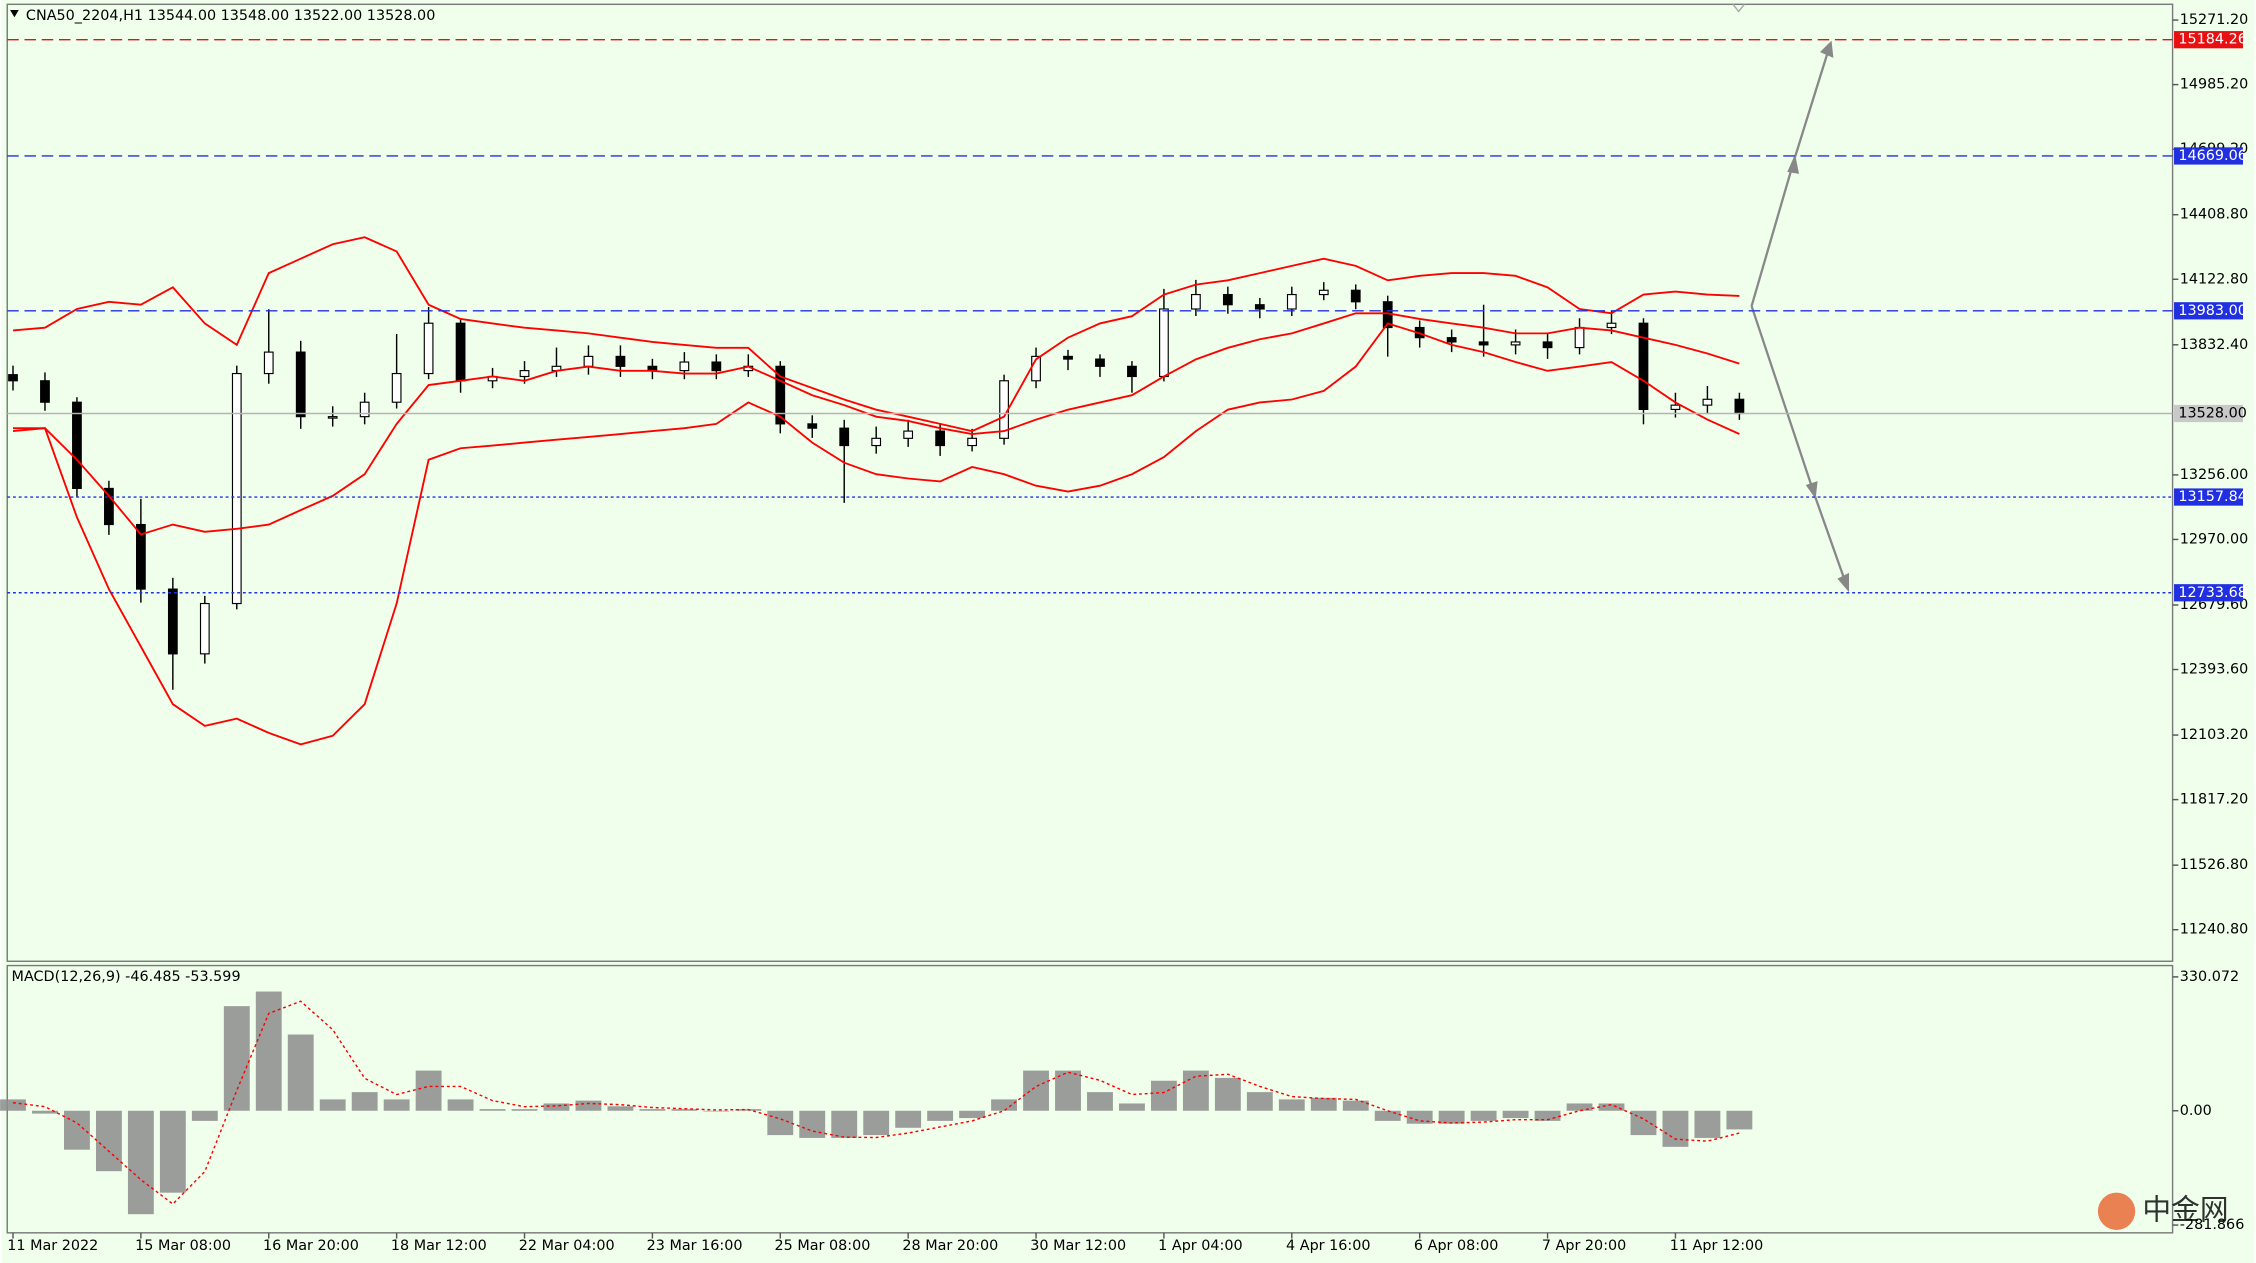 The image size is (2256, 1263). What do you see at coordinates (439, 1246) in the screenshot?
I see `x-tick-label: 18 Mar 12:00` at bounding box center [439, 1246].